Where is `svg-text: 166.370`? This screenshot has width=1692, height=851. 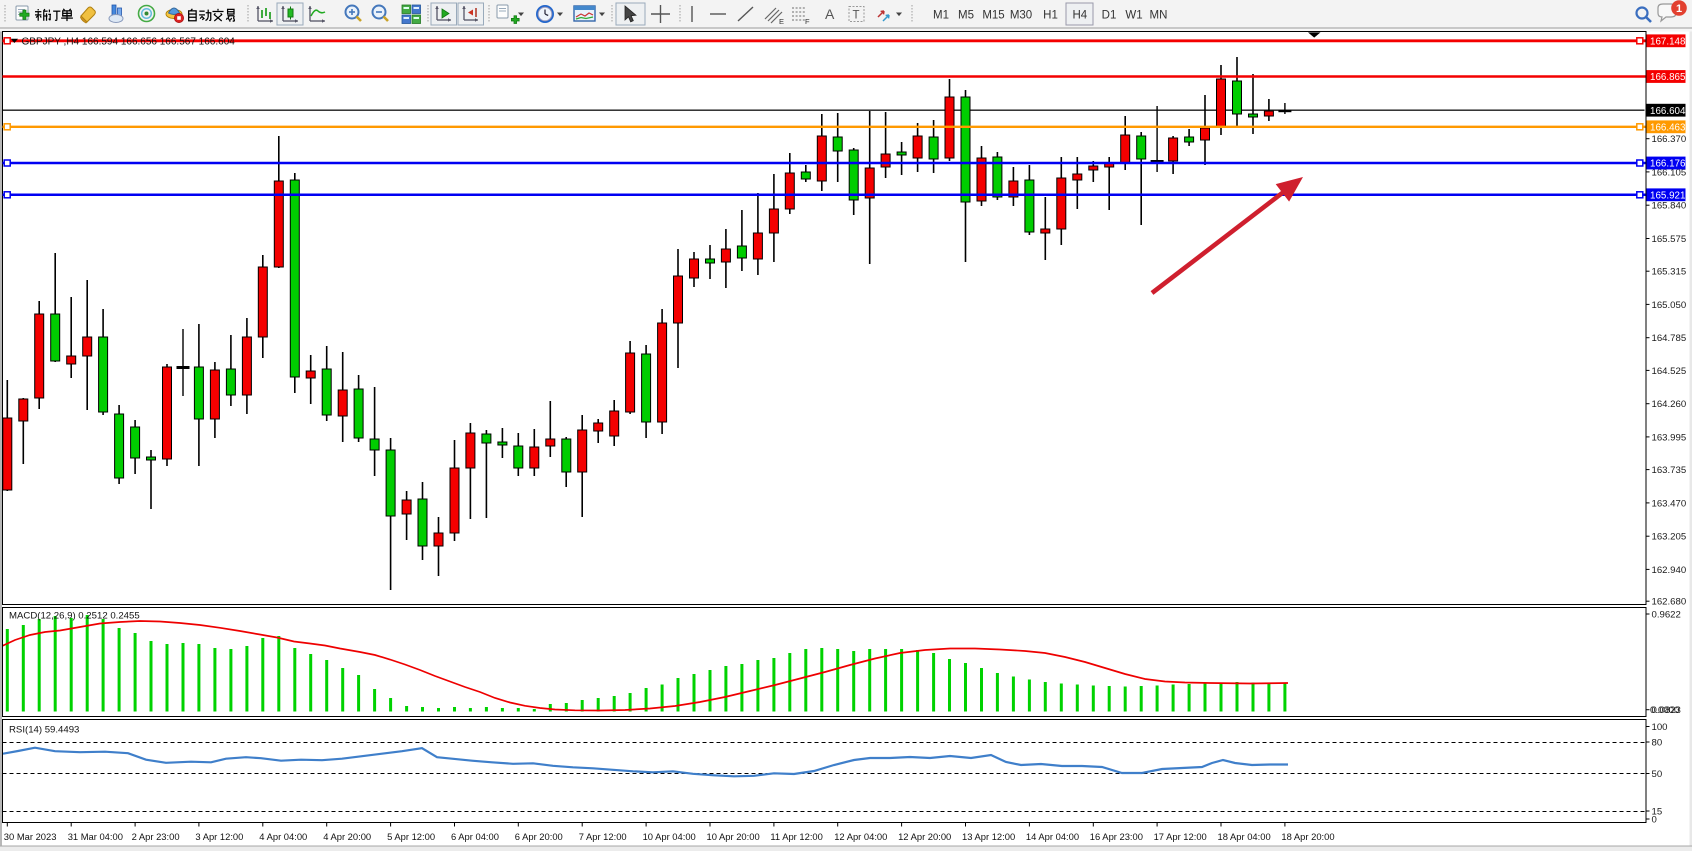 svg-text: 166.370 is located at coordinates (1669, 139).